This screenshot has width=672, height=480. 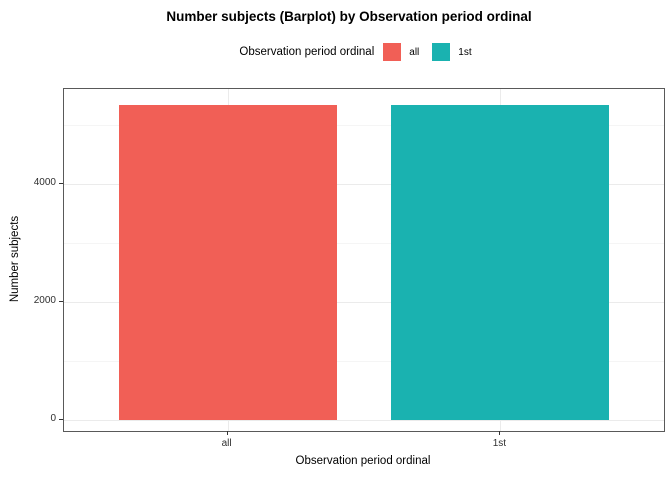 I want to click on legend: Observation period ordinal all 1st, so click(x=336, y=52).